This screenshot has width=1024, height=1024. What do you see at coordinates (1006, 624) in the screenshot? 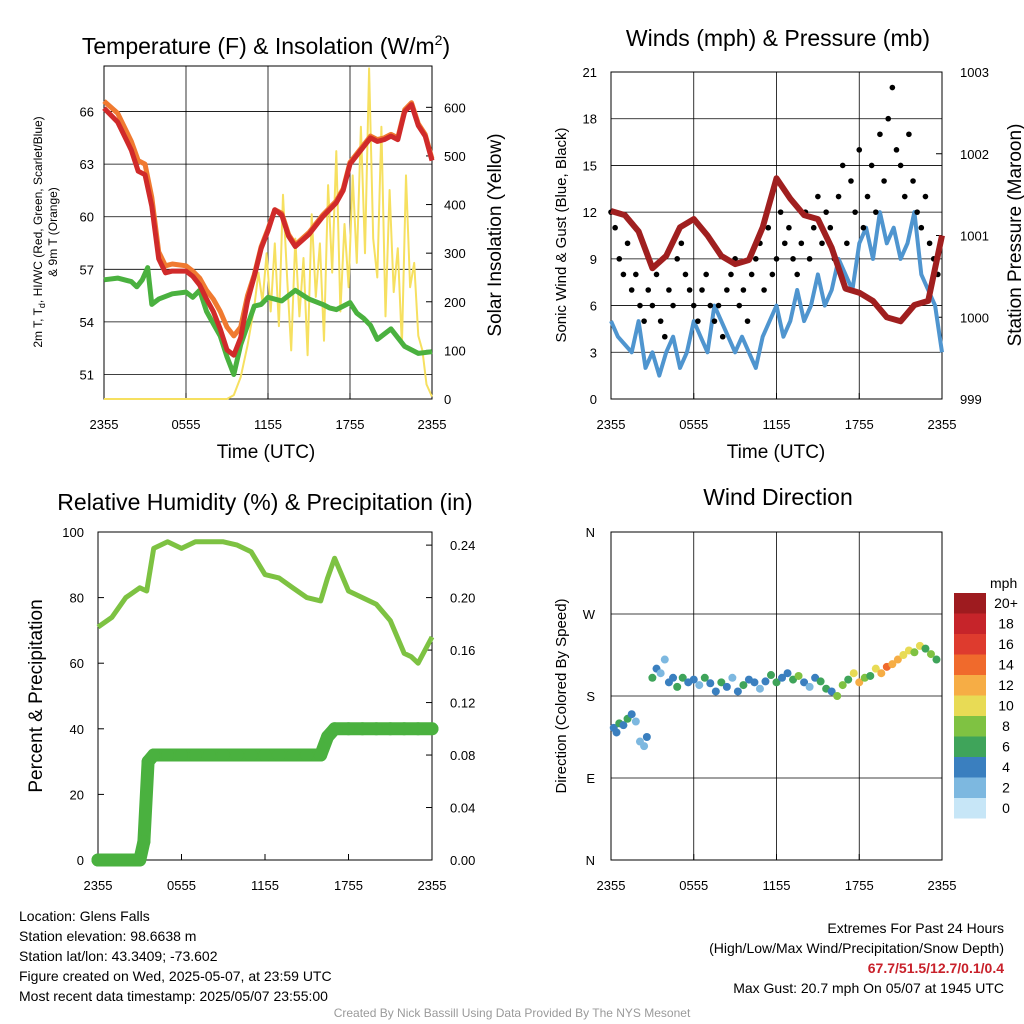
I see `speed-legend-label: 18` at bounding box center [1006, 624].